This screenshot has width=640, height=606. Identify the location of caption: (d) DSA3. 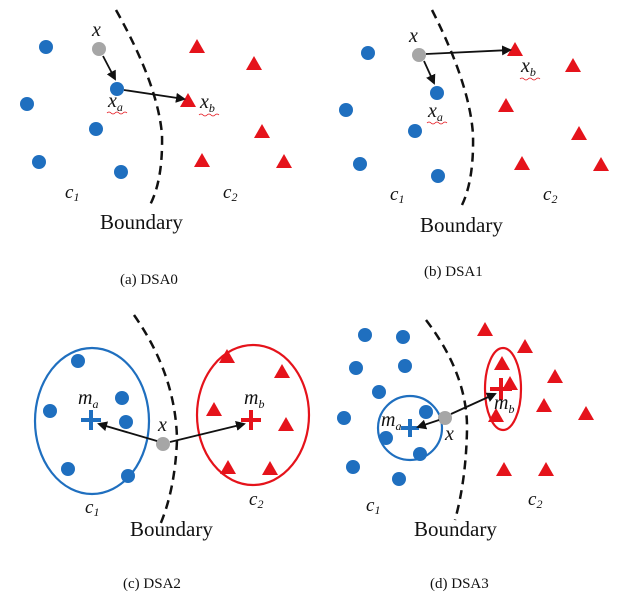
(459, 584).